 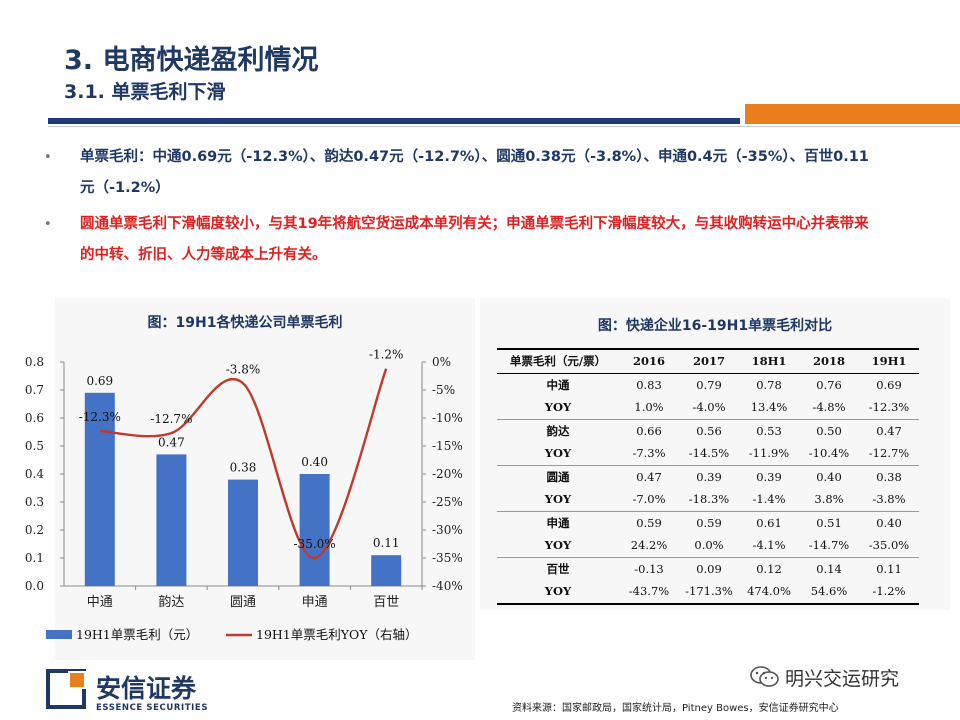 What do you see at coordinates (852, 114) in the screenshot?
I see `header-rule-orange` at bounding box center [852, 114].